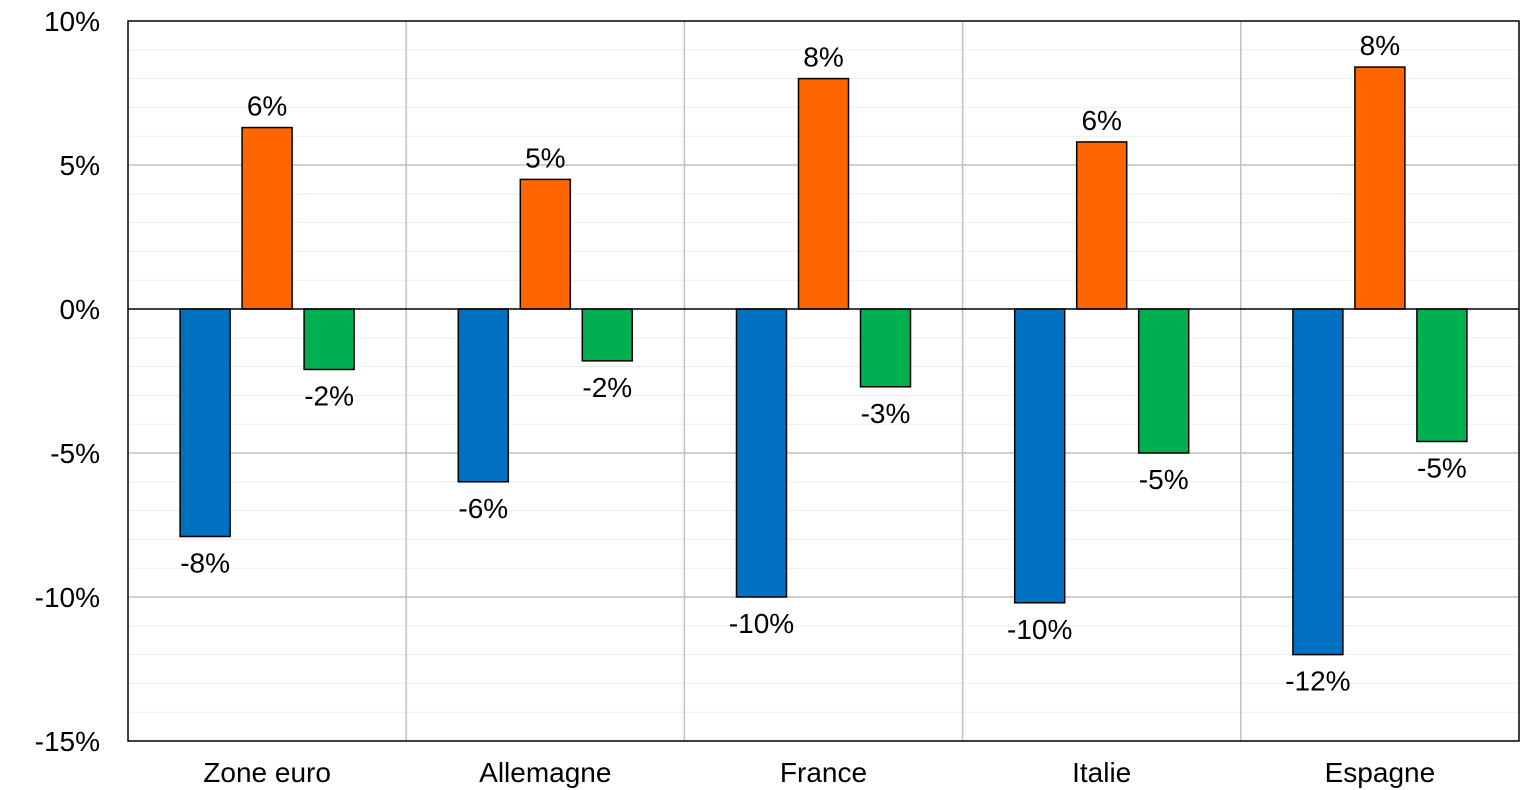  I want to click on data-label: -8%, so click(205, 563).